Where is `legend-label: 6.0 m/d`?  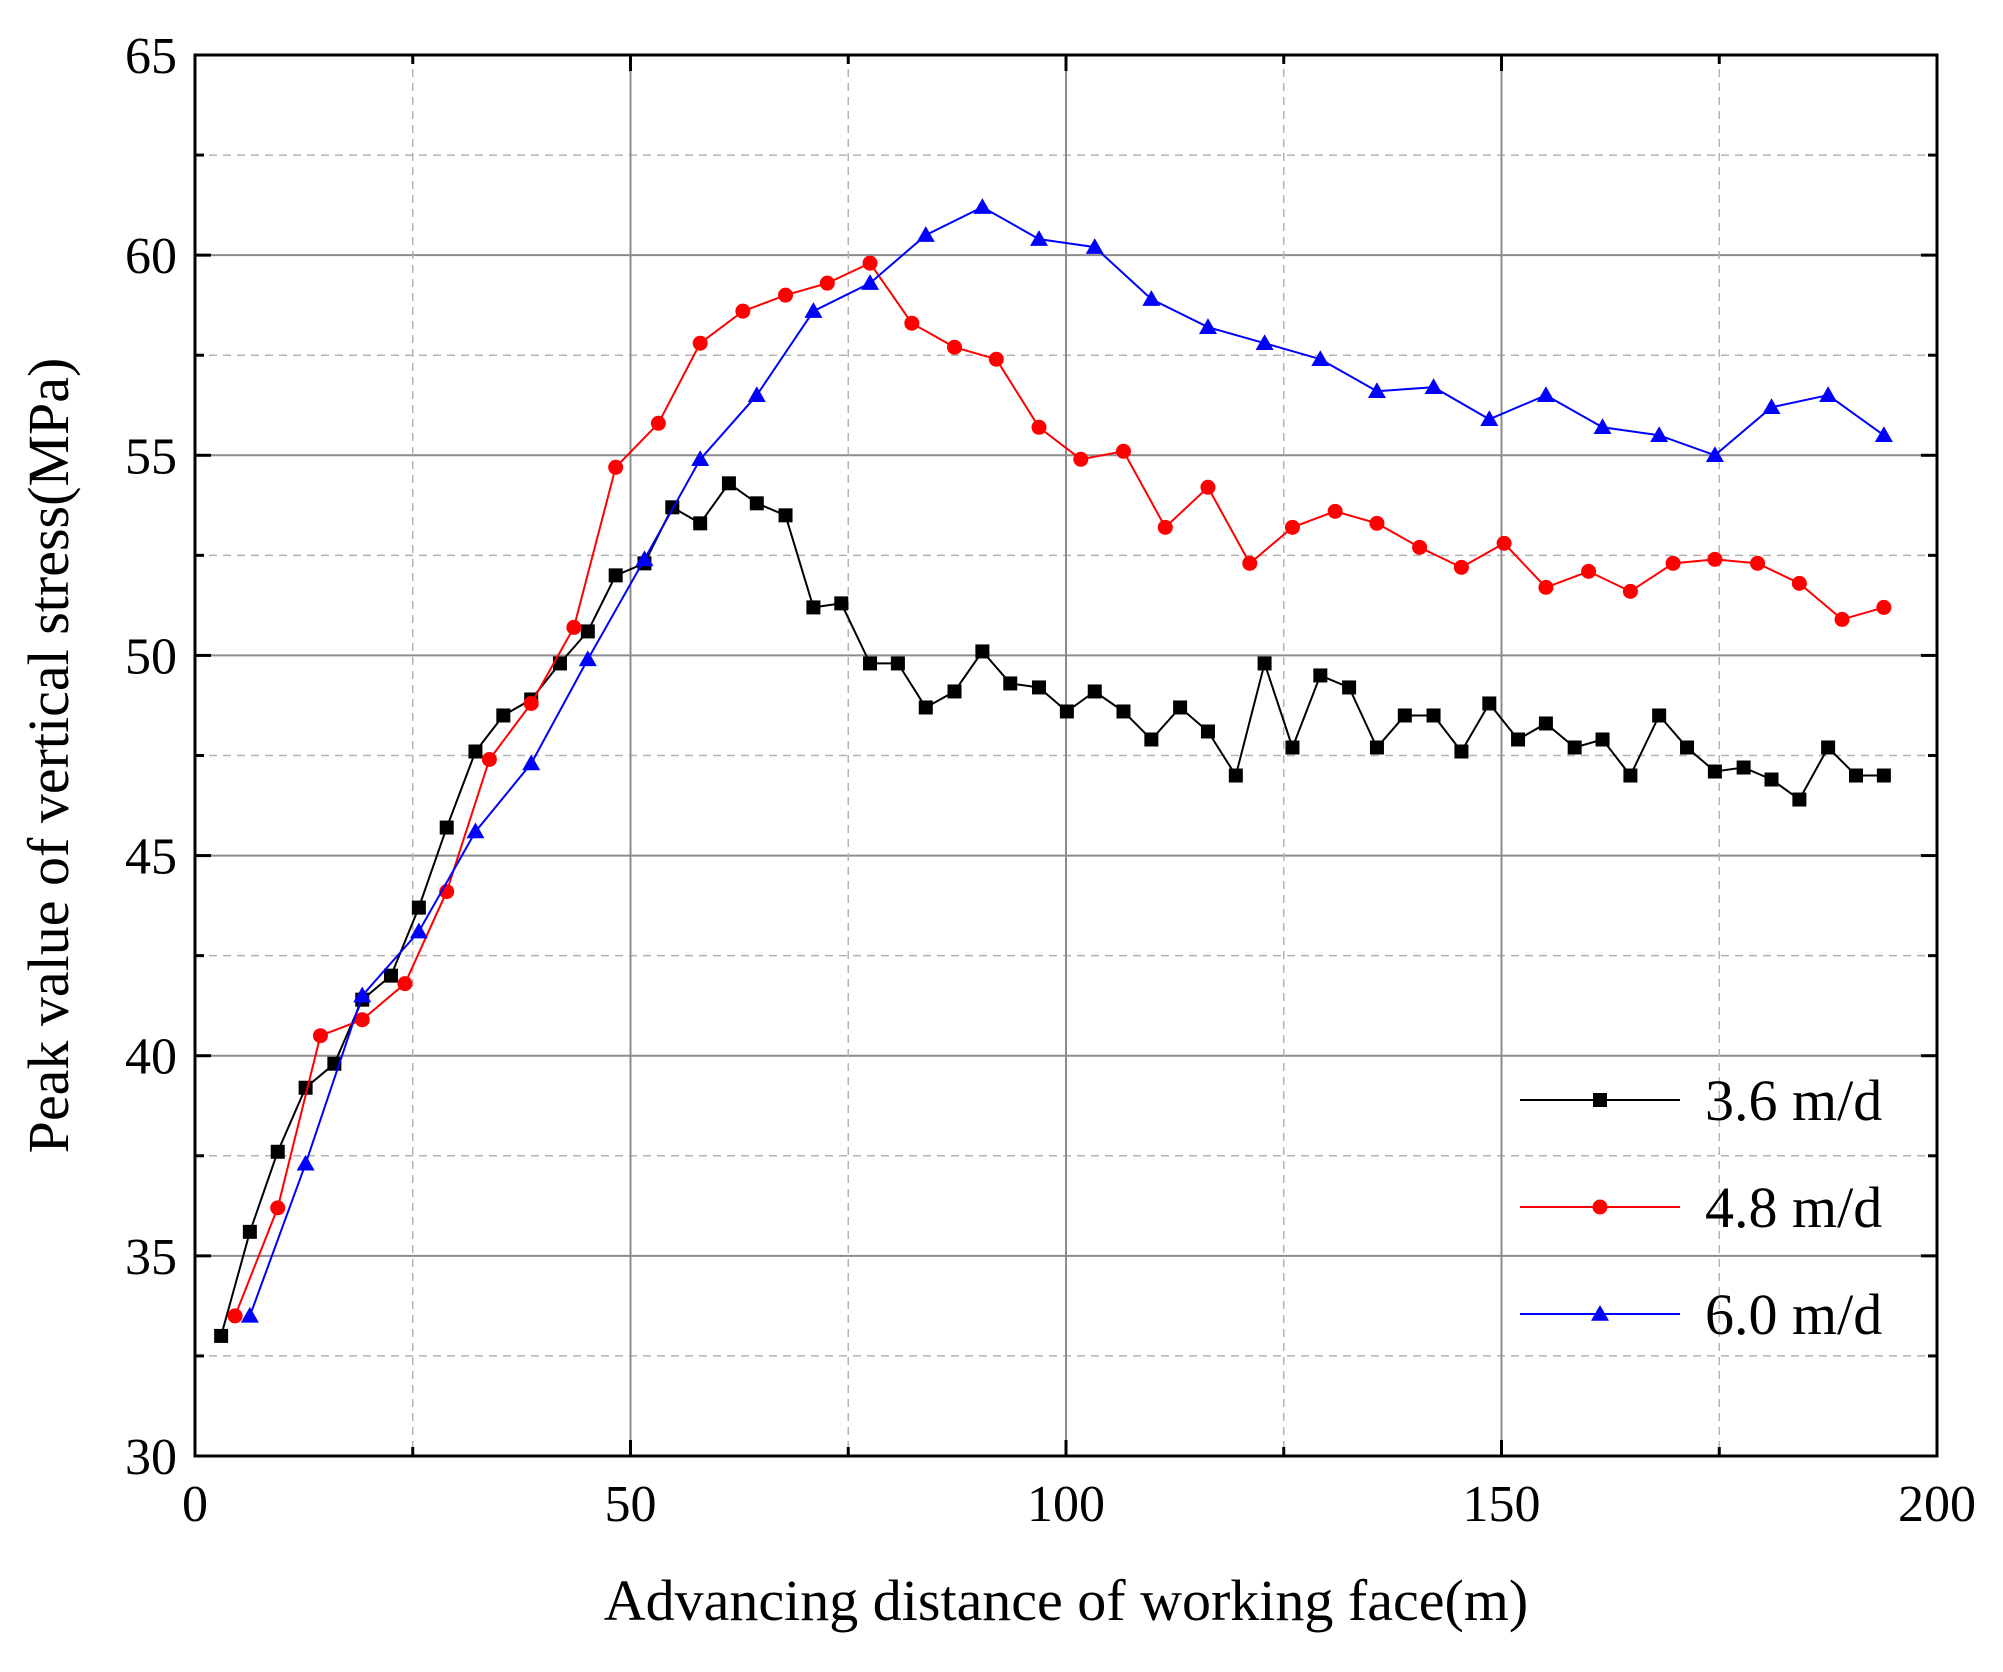
legend-label: 6.0 m/d is located at coordinates (1793, 1314).